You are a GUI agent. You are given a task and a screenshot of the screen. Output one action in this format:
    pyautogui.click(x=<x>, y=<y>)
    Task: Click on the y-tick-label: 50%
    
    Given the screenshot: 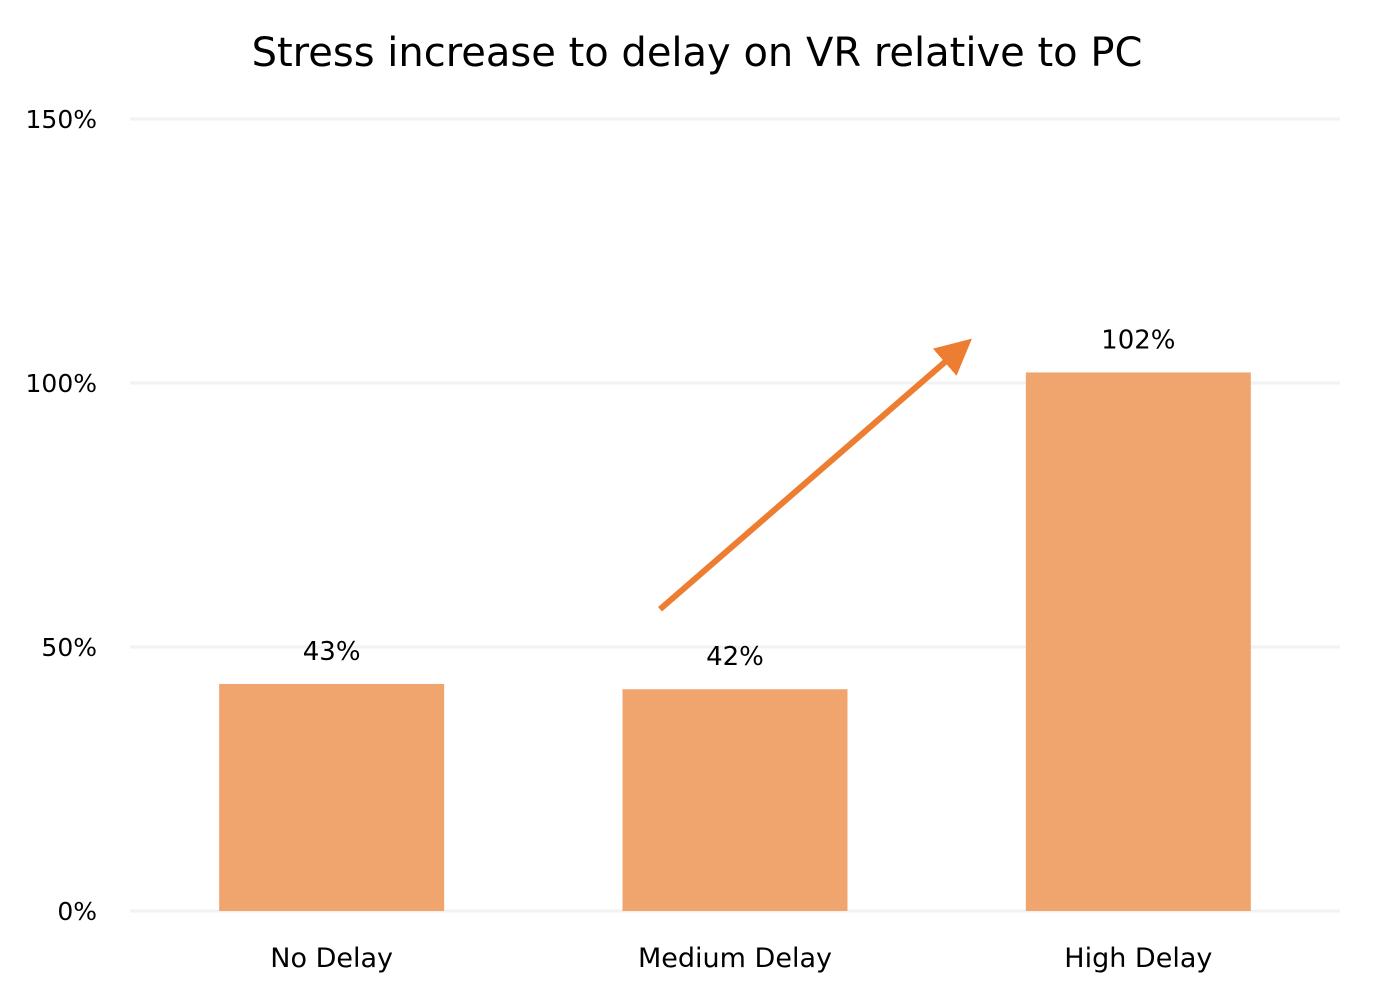 What is the action you would take?
    pyautogui.click(x=69, y=647)
    